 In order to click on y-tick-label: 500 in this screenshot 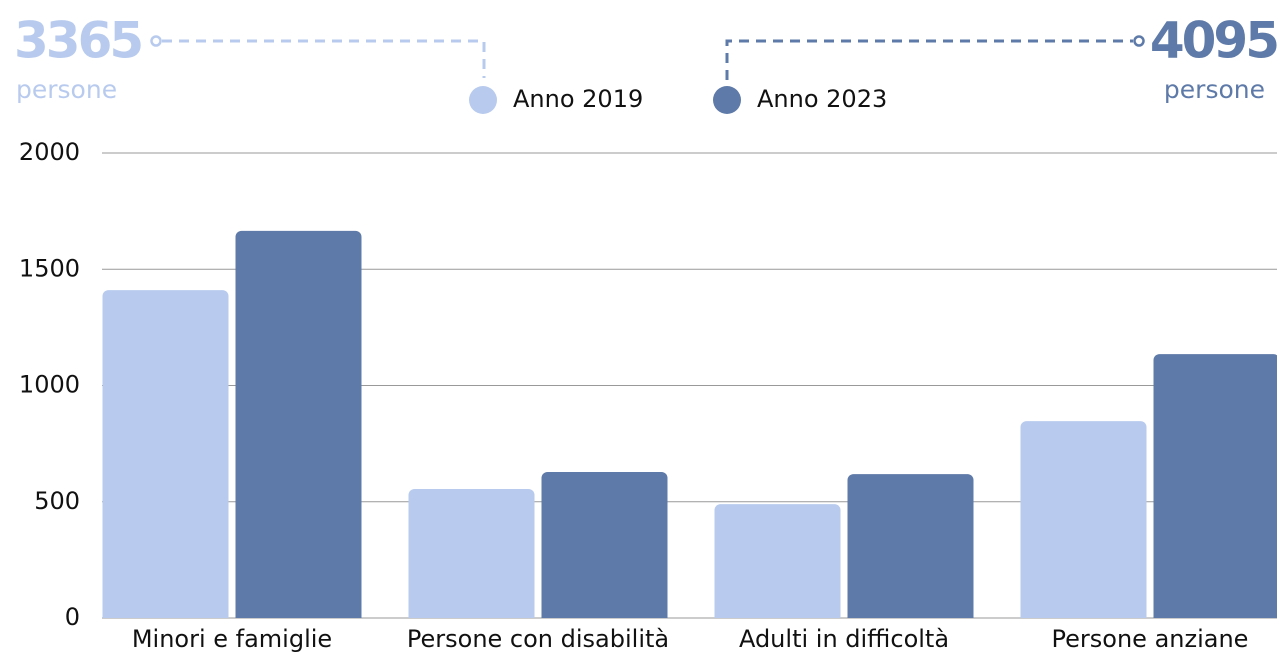, I will do `click(57, 501)`.